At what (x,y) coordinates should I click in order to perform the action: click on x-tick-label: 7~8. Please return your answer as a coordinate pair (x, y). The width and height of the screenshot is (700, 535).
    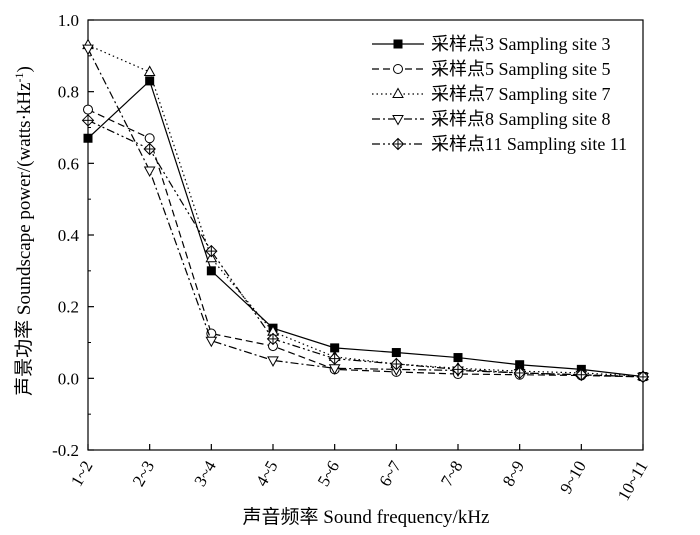
    Looking at the image, I should click on (452, 473).